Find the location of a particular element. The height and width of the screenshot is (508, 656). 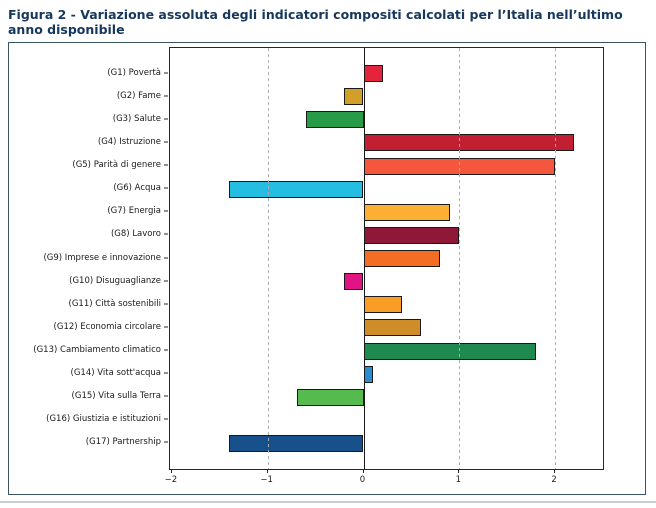

x-axis: −2 −1 0 1 2 is located at coordinates (383, 480).